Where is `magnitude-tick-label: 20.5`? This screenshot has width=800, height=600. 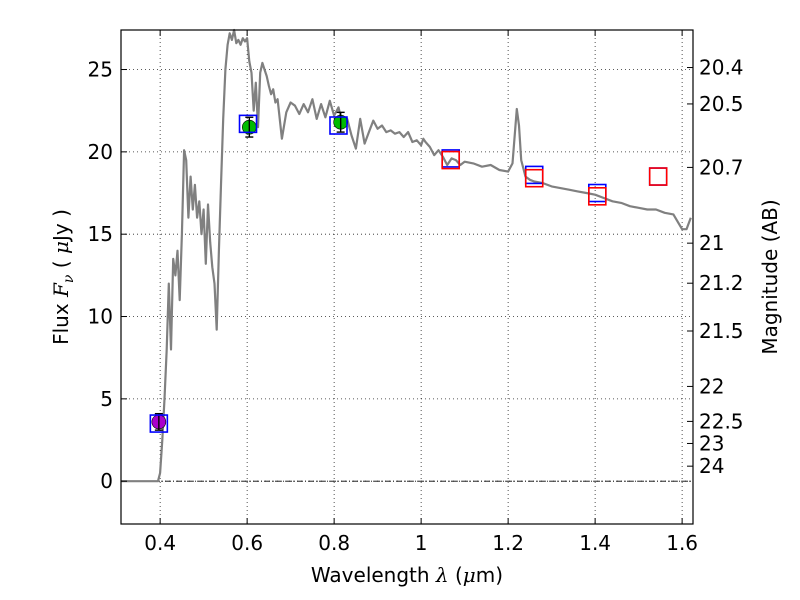
magnitude-tick-label: 20.5 is located at coordinates (721, 104).